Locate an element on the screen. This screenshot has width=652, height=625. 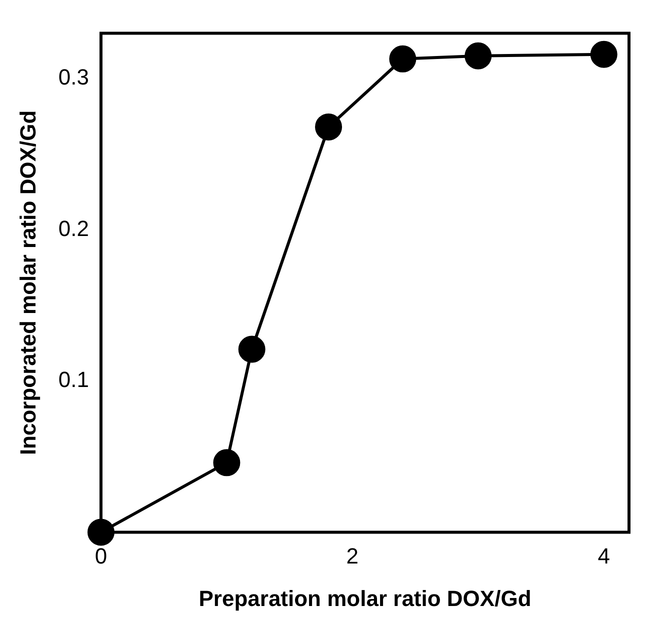
x-axis-title: Preparation molar ratio DOX/Gd is located at coordinates (365, 598).